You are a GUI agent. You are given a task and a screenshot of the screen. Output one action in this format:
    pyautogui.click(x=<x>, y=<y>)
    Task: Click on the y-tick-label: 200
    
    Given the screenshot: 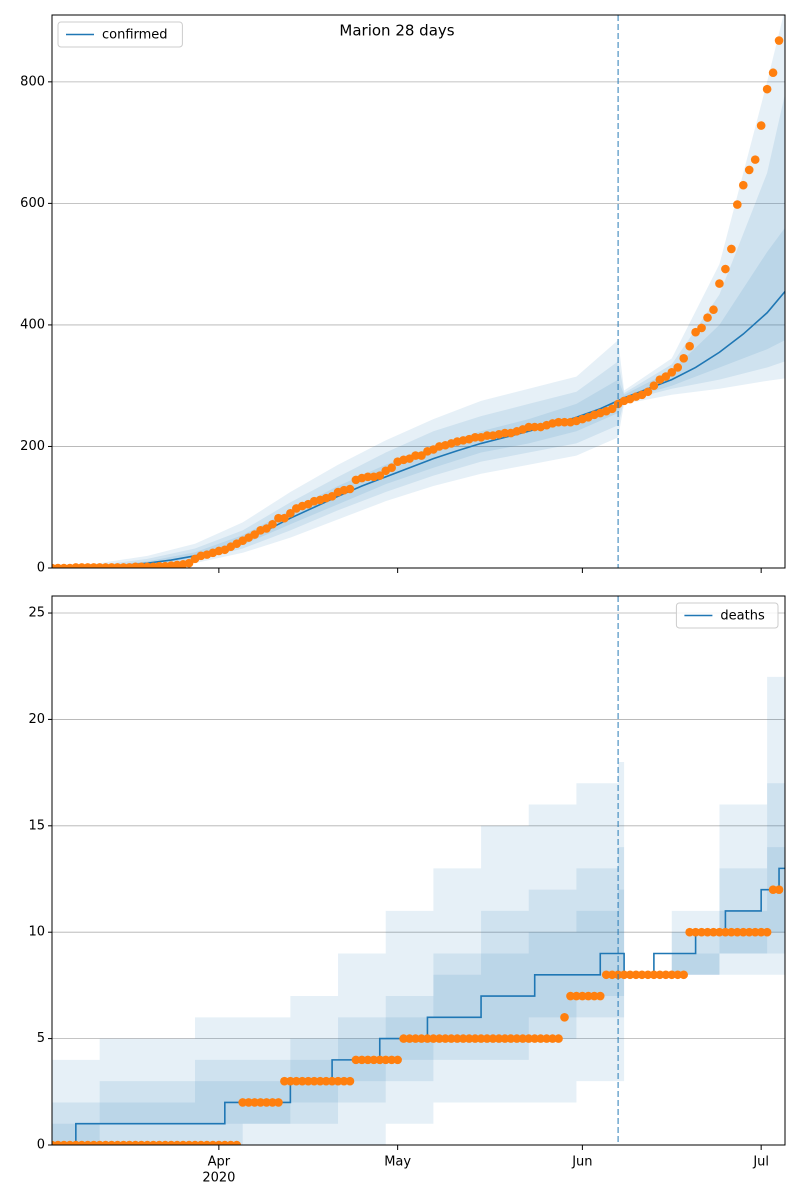 What is the action you would take?
    pyautogui.click(x=32, y=446)
    